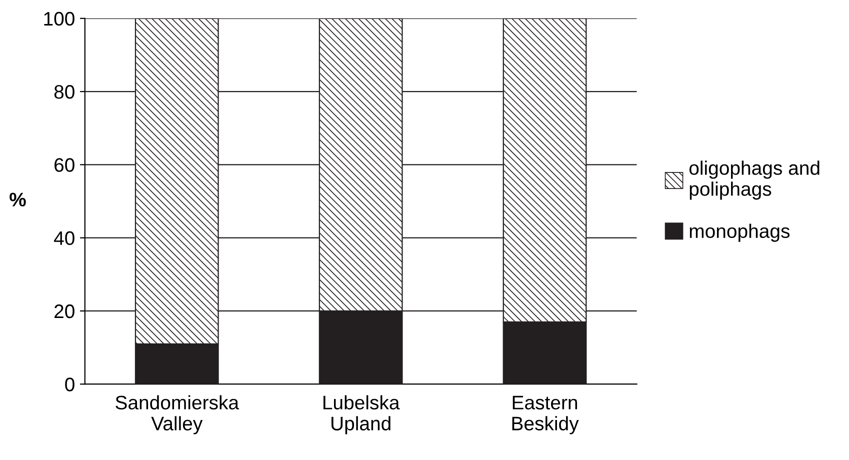  What do you see at coordinates (64, 311) in the screenshot?
I see `y-tick-label: 20` at bounding box center [64, 311].